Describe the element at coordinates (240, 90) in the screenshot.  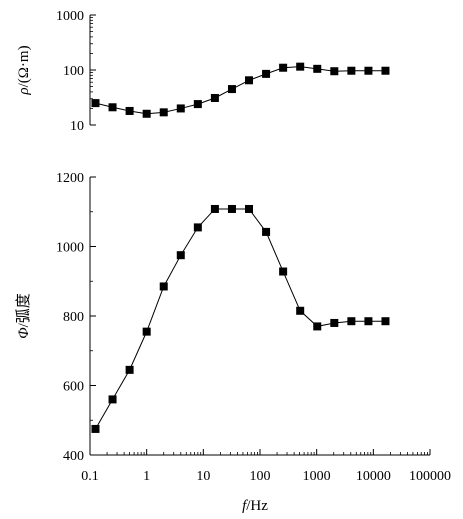
I see `series-line` at that location.